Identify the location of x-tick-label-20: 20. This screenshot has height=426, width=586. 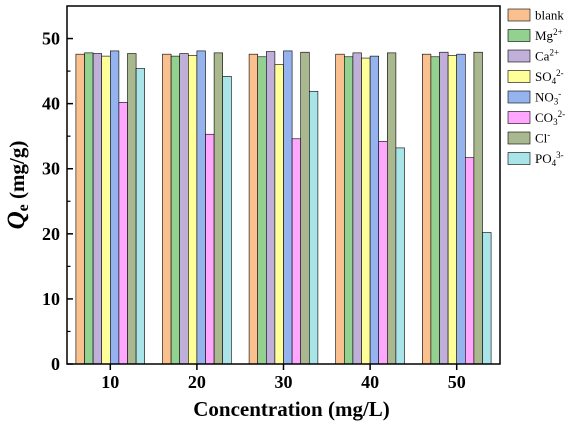
(197, 382).